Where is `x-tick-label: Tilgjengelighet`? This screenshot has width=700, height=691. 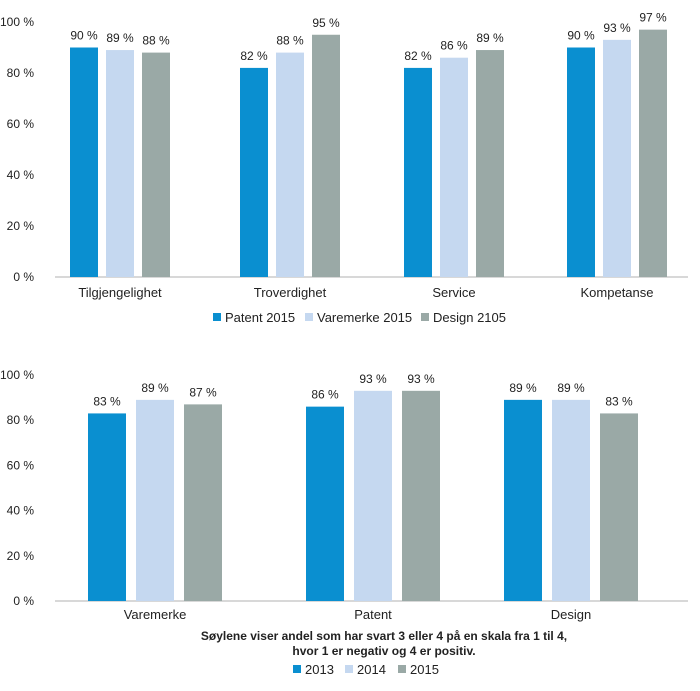
x-tick-label: Tilgjengelighet is located at coordinates (120, 292).